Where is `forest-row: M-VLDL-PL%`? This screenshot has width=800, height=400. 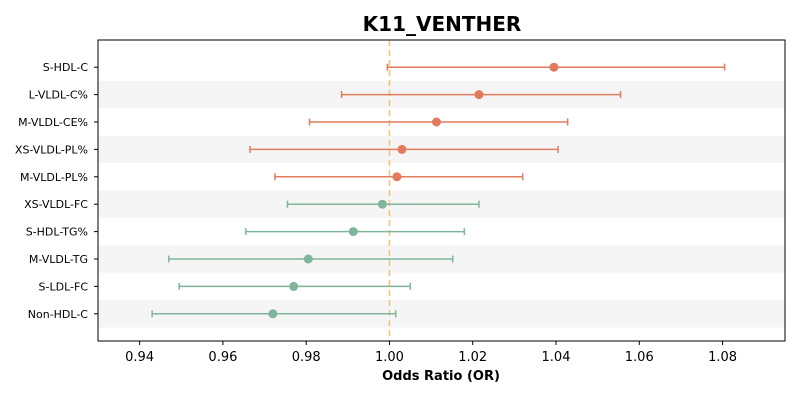 forest-row: M-VLDL-PL% is located at coordinates (272, 177).